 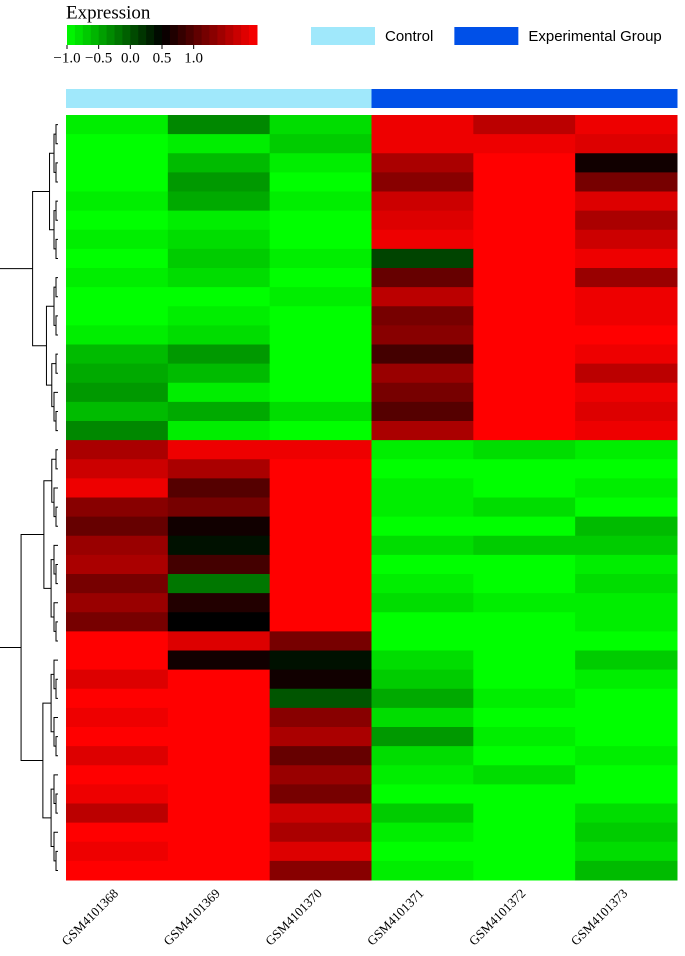 I want to click on column-label: GSM4101372, so click(x=497, y=917).